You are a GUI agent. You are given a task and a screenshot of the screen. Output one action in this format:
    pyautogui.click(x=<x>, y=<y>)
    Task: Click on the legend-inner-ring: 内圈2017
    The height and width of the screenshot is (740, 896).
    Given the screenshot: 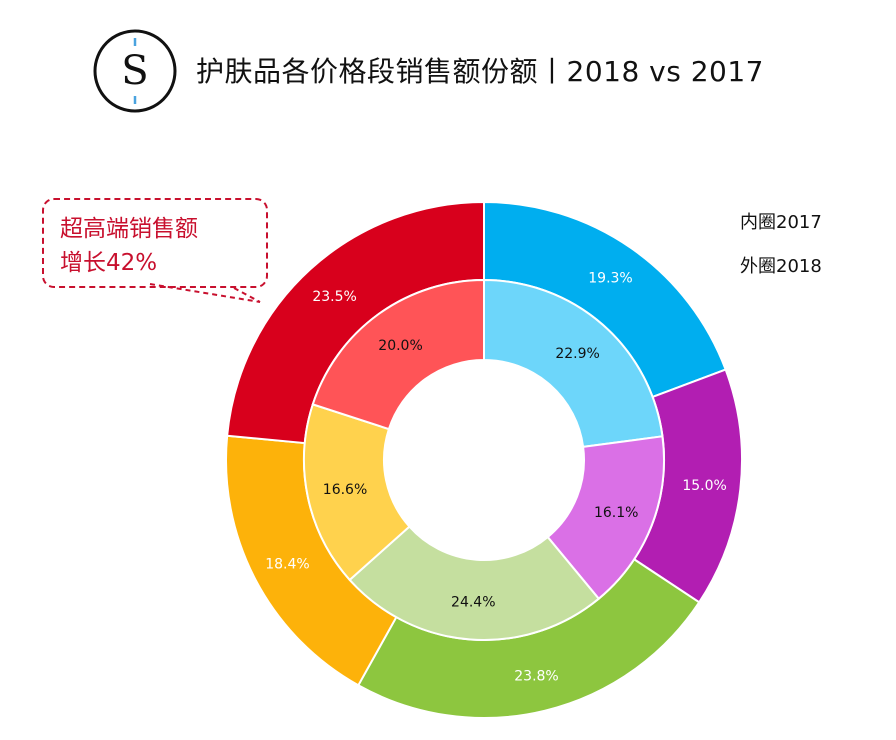 What is the action you would take?
    pyautogui.click(x=781, y=222)
    